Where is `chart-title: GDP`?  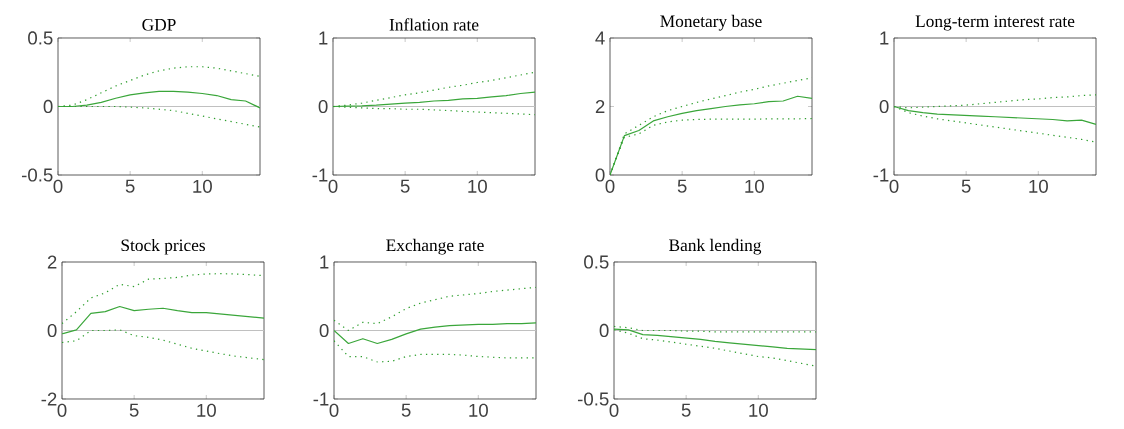 chart-title: GDP is located at coordinates (159, 24).